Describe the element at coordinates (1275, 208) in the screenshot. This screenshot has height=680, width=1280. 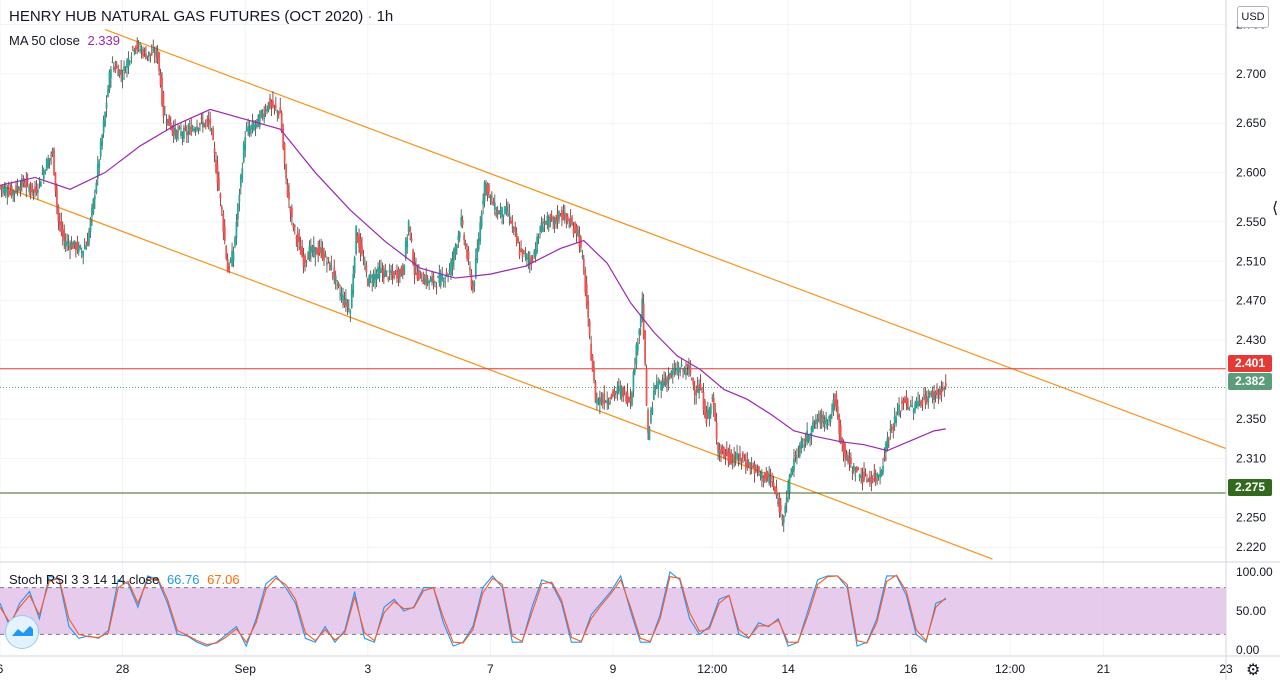
I see `resize-handle-icon: ⟨` at that location.